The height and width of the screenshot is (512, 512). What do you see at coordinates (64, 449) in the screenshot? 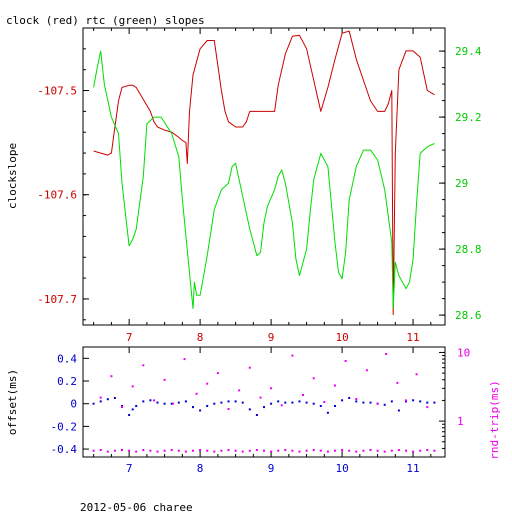
I see `bottom-left-y-tick-label: -0.4` at bounding box center [64, 449].